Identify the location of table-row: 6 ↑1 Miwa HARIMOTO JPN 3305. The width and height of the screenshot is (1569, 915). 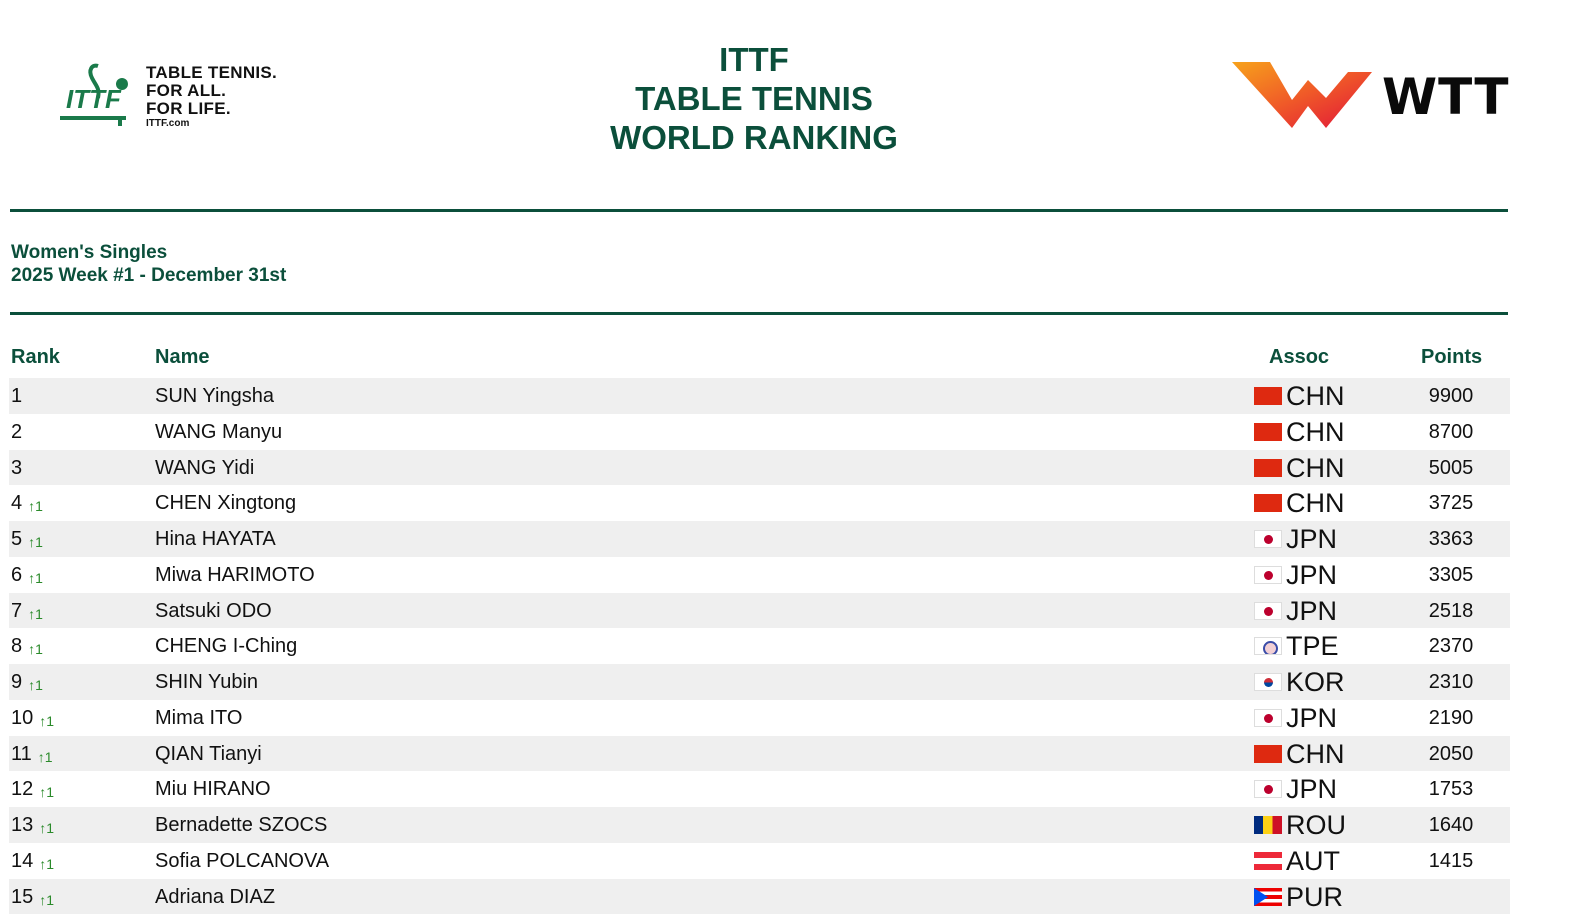
(759, 575).